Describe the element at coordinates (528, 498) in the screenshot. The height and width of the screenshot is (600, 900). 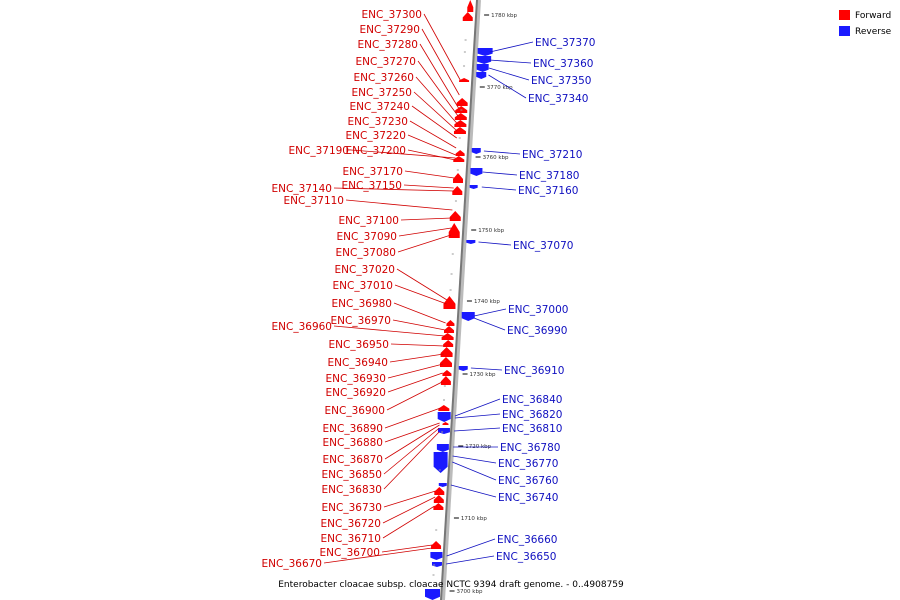
I see `reverse-gene-label: ENC_36740` at that location.